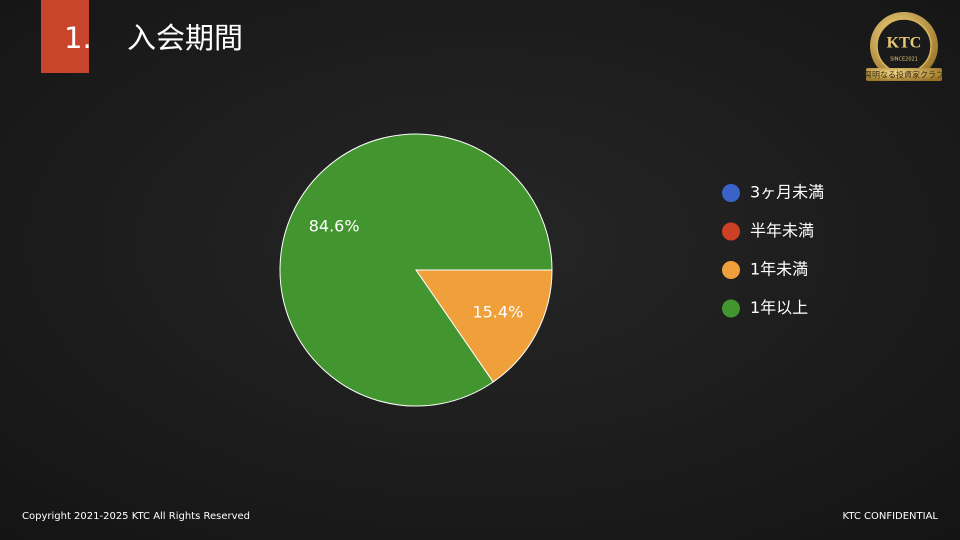  What do you see at coordinates (334, 225) in the screenshot?
I see `slice-label: 84.6%` at bounding box center [334, 225].